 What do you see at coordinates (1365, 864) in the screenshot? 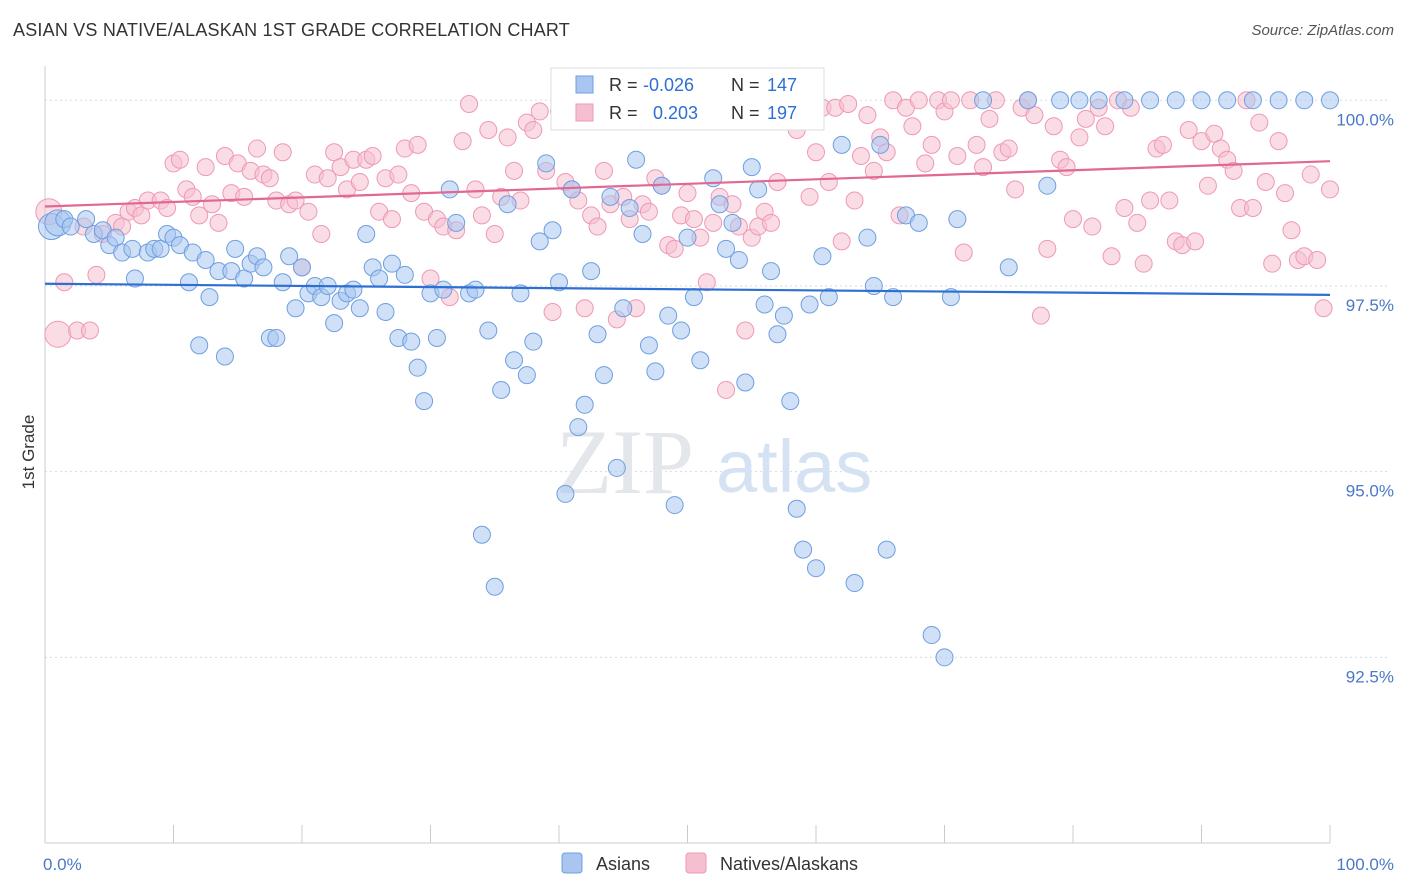
I see `x-tick-label-max: 100.0%` at bounding box center [1365, 864].